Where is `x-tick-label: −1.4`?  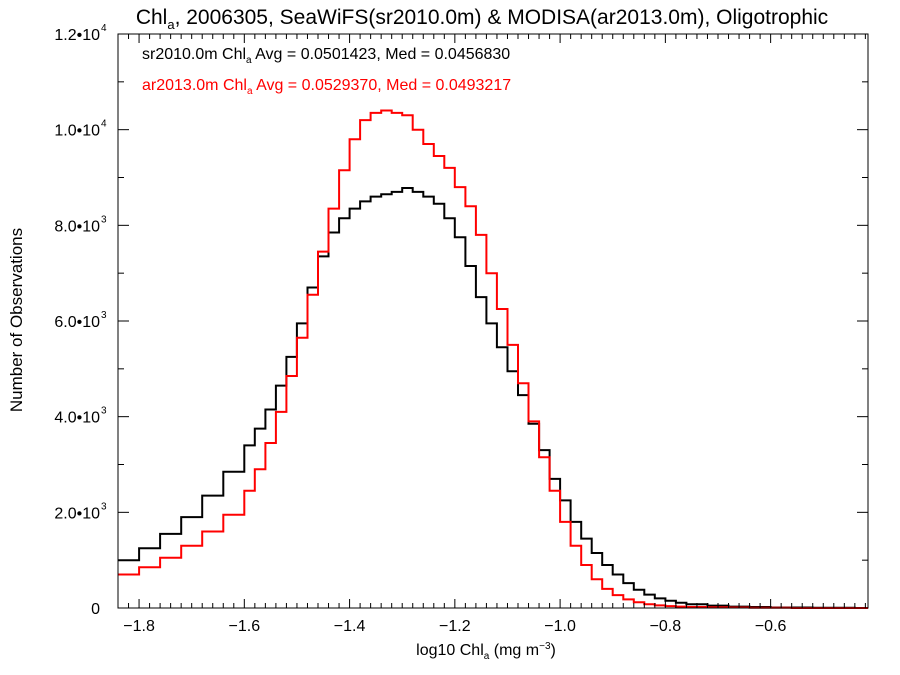
x-tick-label: −1.4 is located at coordinates (350, 626).